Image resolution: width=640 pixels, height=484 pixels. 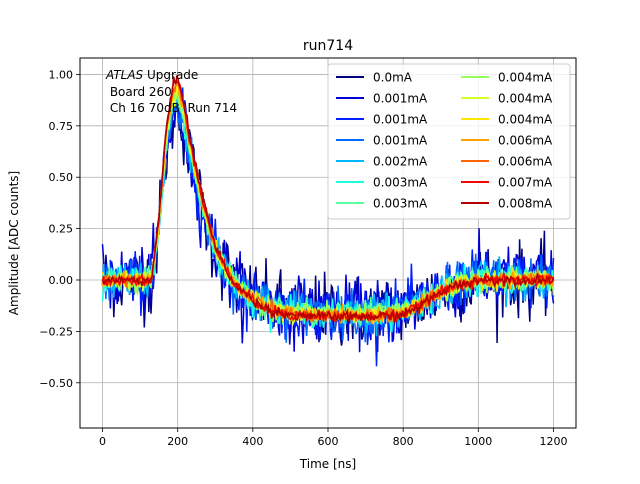 I want to click on annotation-board: Board 260, so click(x=139, y=92).